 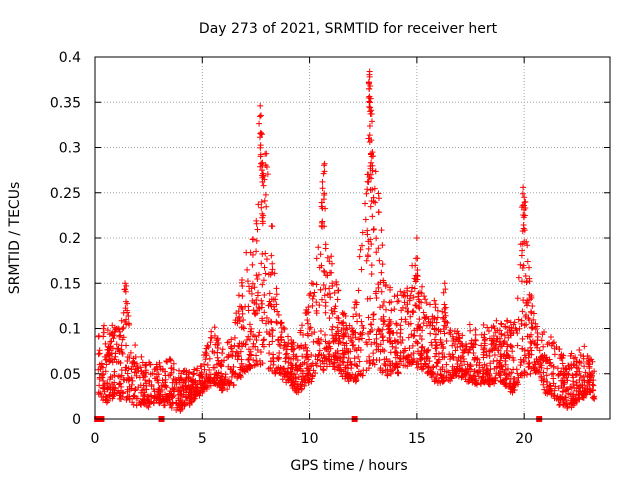 What do you see at coordinates (310, 439) in the screenshot?
I see `x-tick-label: 10` at bounding box center [310, 439].